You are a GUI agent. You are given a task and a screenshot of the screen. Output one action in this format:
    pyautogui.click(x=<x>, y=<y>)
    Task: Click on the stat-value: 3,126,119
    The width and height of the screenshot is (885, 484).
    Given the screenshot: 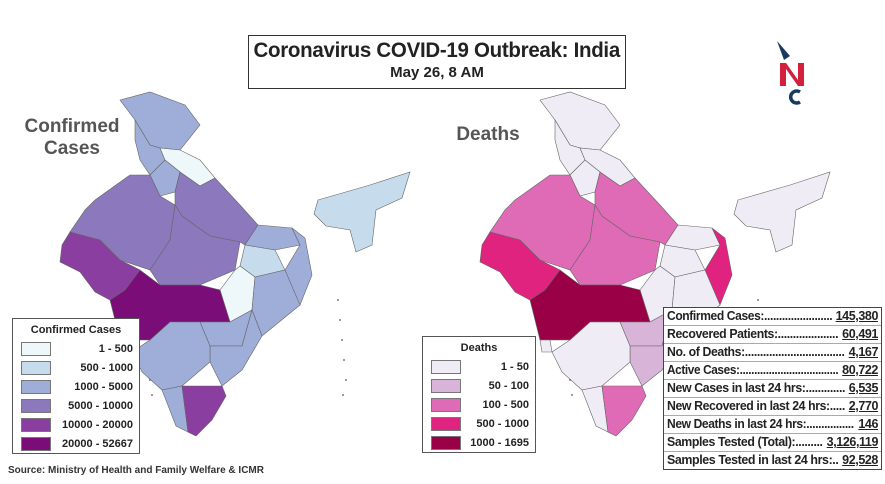 What is the action you would take?
    pyautogui.click(x=852, y=442)
    